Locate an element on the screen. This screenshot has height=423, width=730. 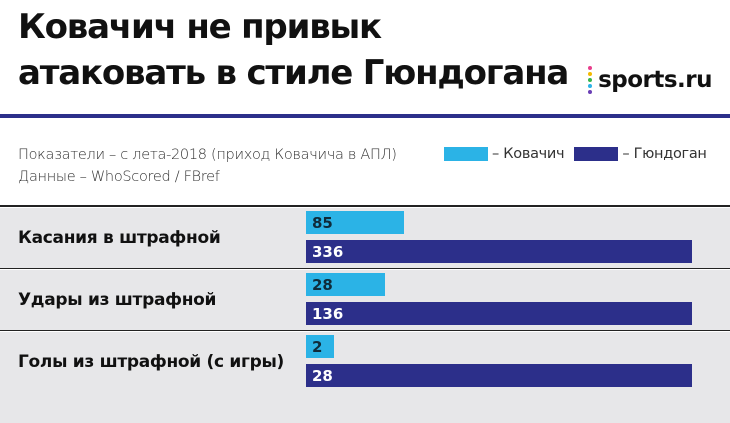
bar-gundogan: 28 is located at coordinates (499, 375).